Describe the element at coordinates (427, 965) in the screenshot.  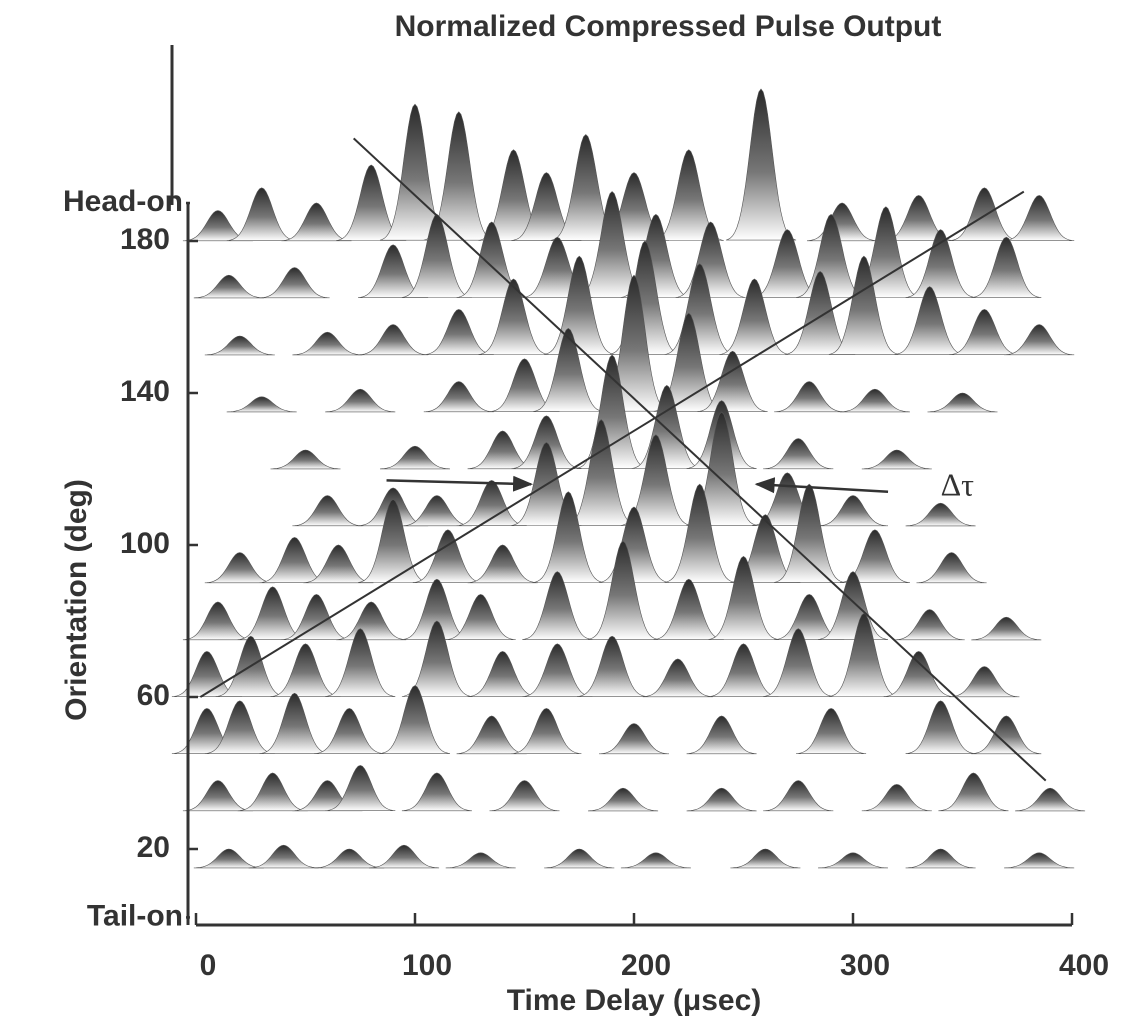
I see `x-tick-label: 100` at that location.